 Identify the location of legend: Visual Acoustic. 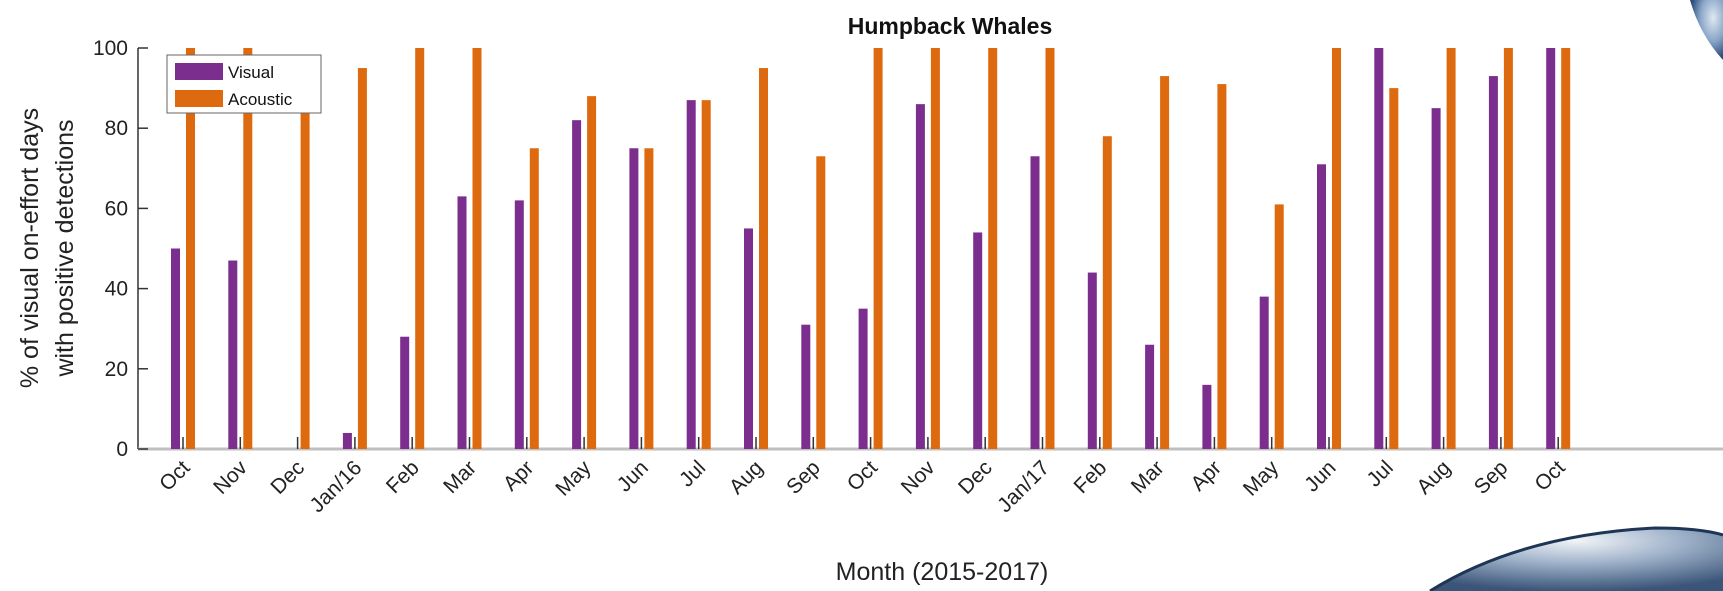
(244, 84).